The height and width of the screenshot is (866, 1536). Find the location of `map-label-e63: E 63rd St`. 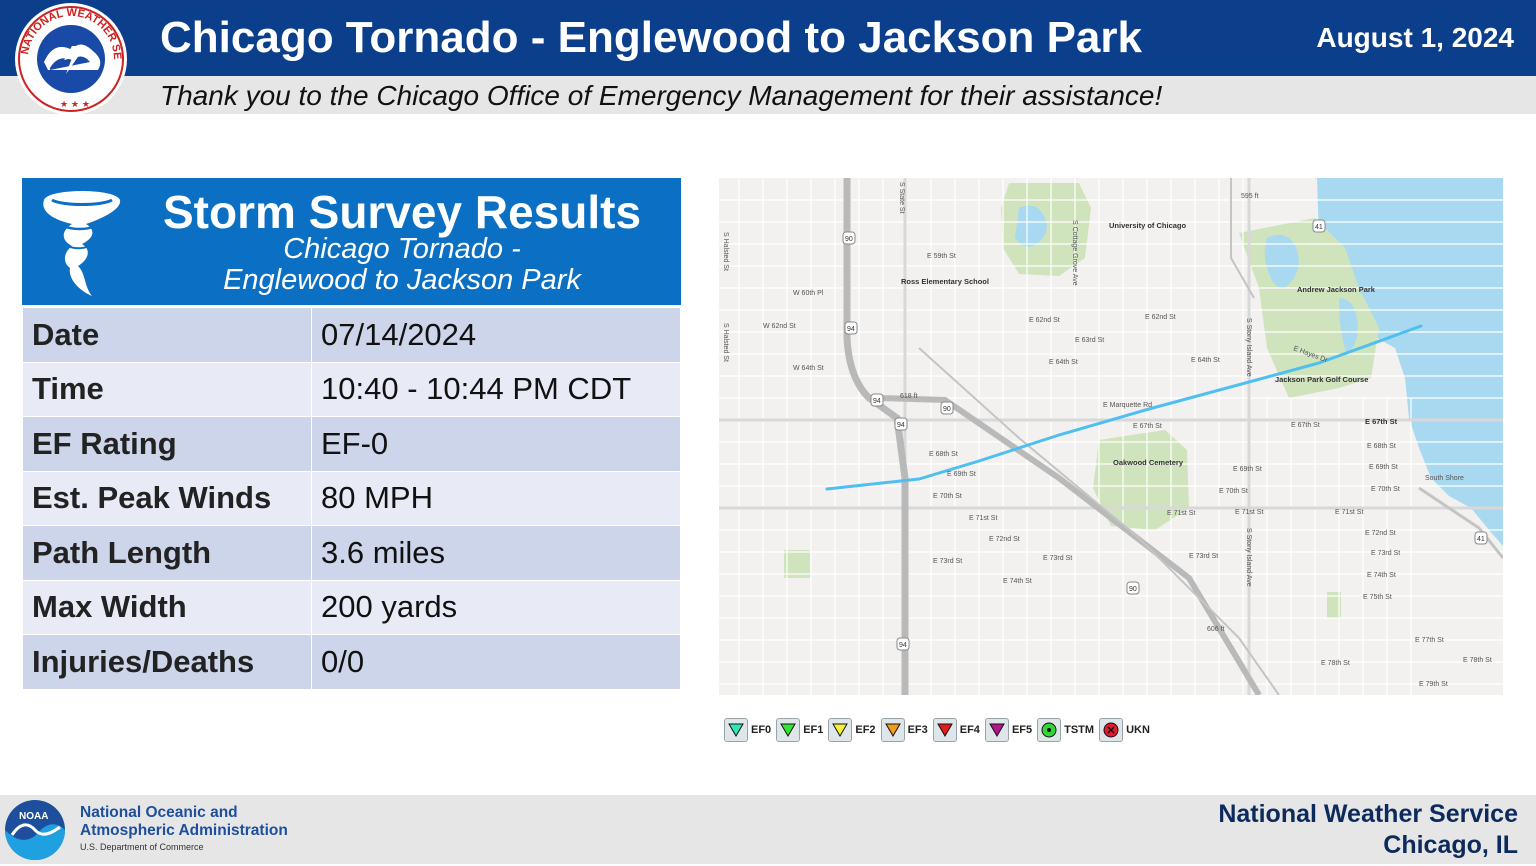

map-label-e63: E 63rd St is located at coordinates (1089, 340).